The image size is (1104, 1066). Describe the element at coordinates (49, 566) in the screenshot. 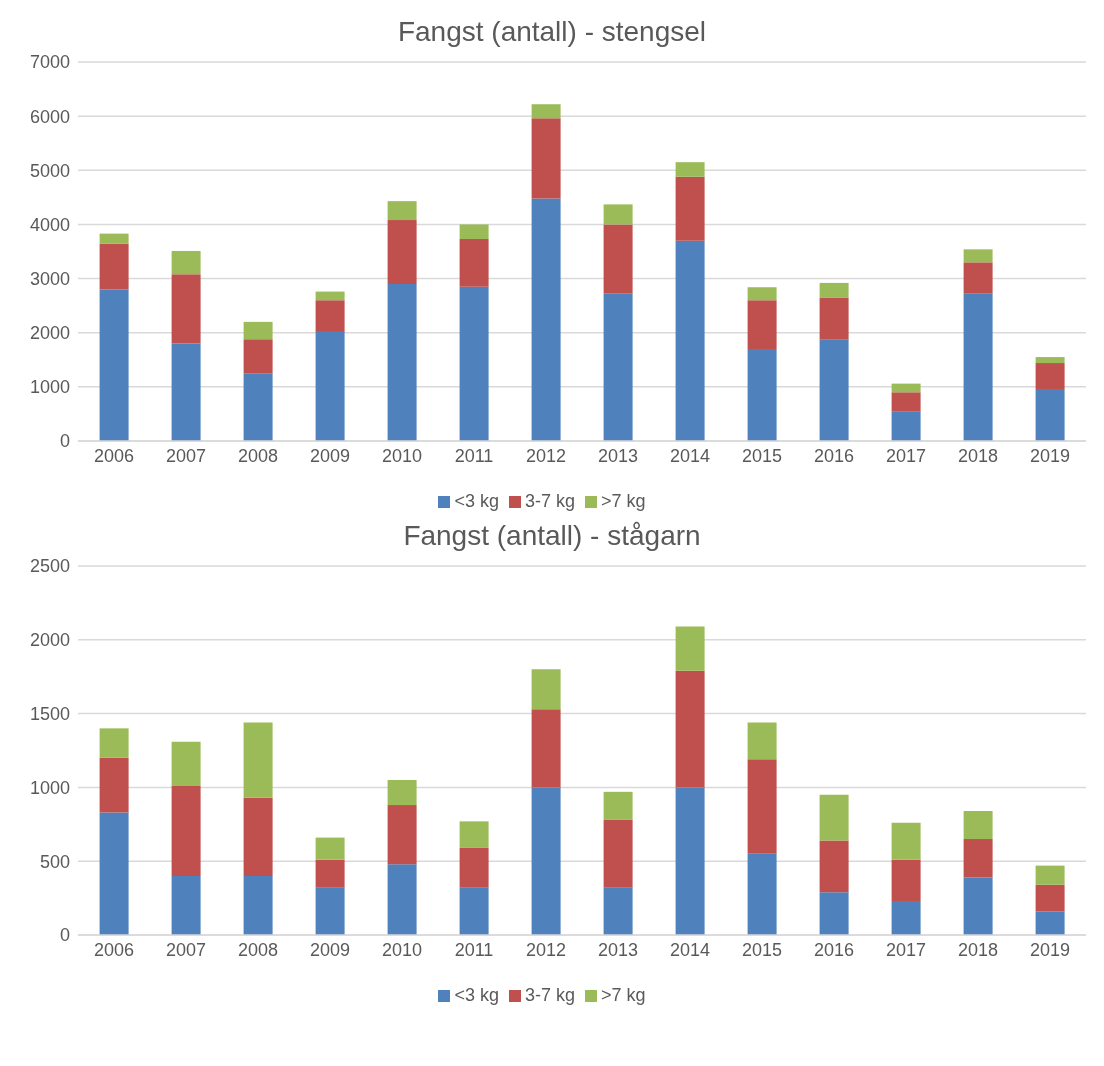

I see `y-tick-label: 2500` at that location.